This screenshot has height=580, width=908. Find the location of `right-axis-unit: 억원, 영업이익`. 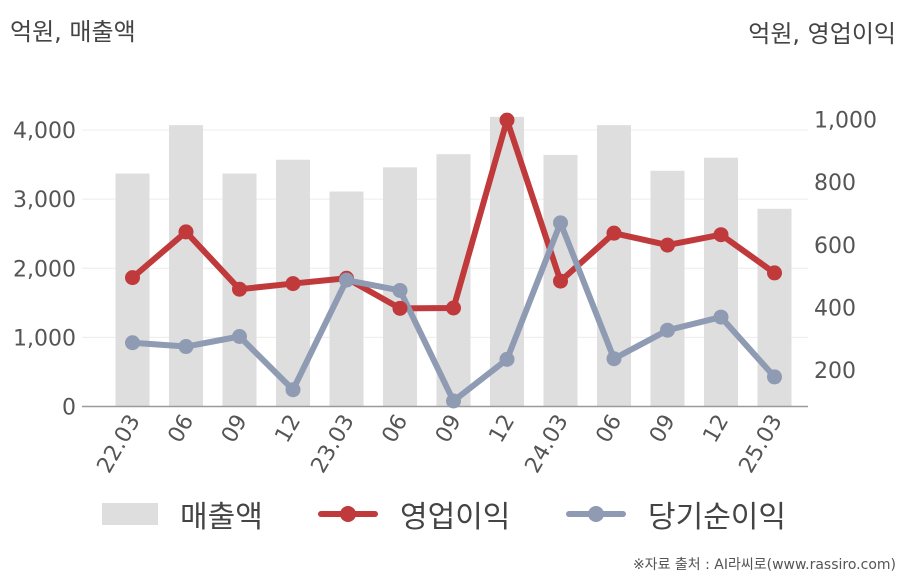

right-axis-unit: 억원, 영업이익 is located at coordinates (822, 34).